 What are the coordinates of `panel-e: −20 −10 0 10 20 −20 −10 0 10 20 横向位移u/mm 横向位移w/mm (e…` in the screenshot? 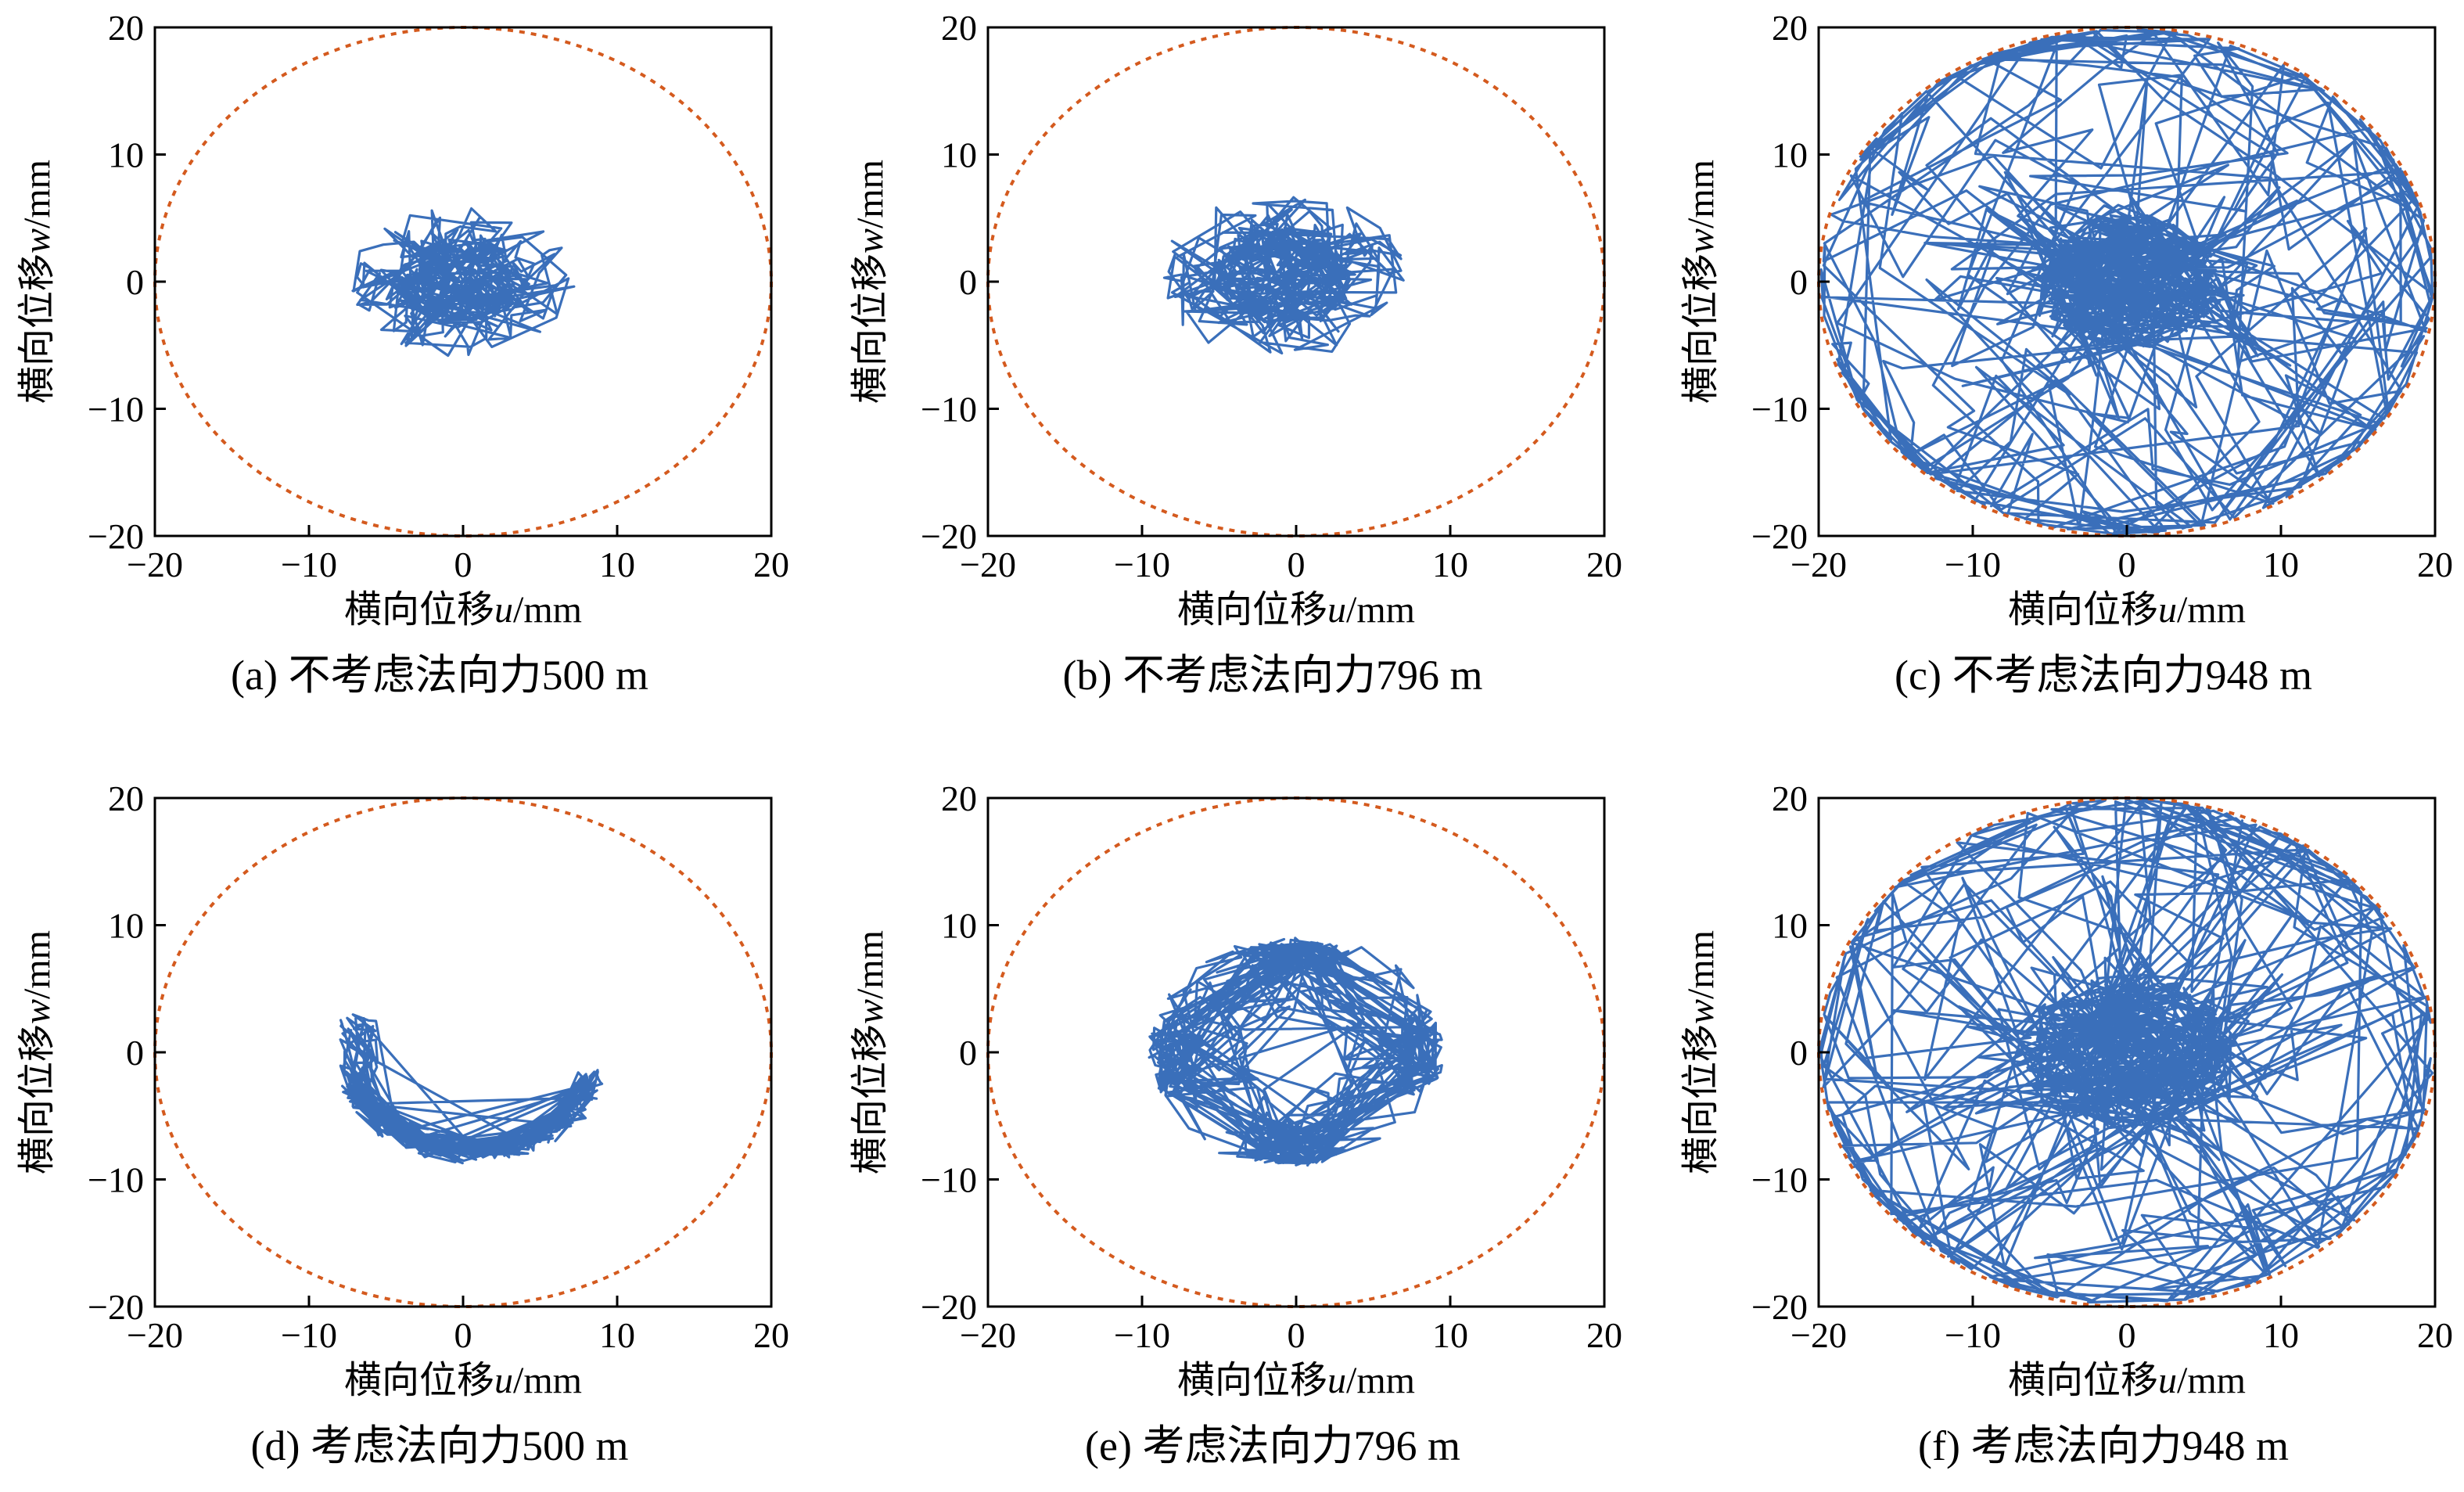 It's located at (1235, 1123).